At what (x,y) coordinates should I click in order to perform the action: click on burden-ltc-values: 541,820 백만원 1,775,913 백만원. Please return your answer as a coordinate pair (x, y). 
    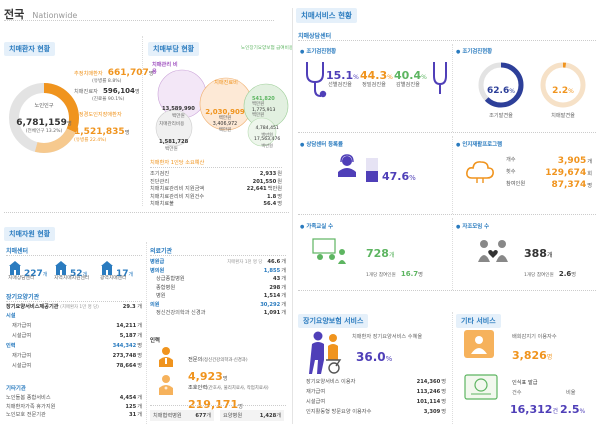
    Looking at the image, I should click on (263, 107).